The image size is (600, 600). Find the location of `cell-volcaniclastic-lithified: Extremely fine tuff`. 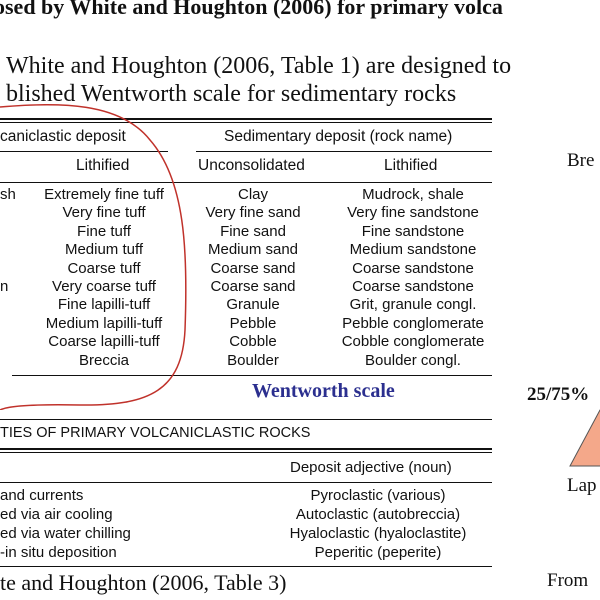

cell-volcaniclastic-lithified: Extremely fine tuff is located at coordinates (104, 194).